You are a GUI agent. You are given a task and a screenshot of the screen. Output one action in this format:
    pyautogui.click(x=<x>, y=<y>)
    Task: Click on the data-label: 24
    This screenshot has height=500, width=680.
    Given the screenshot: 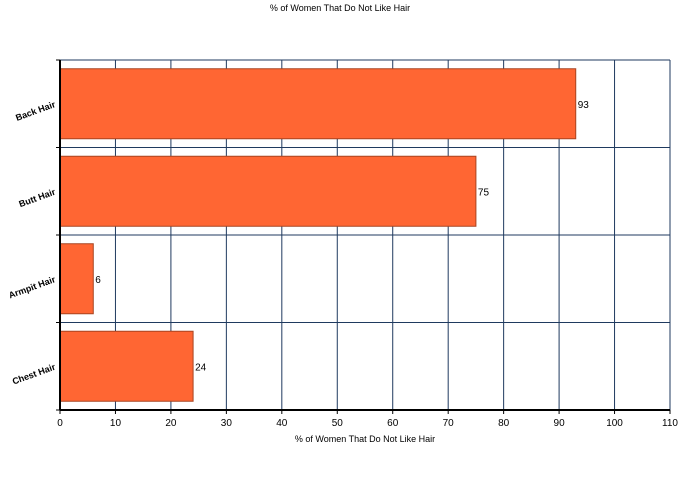 What is the action you would take?
    pyautogui.click(x=201, y=367)
    